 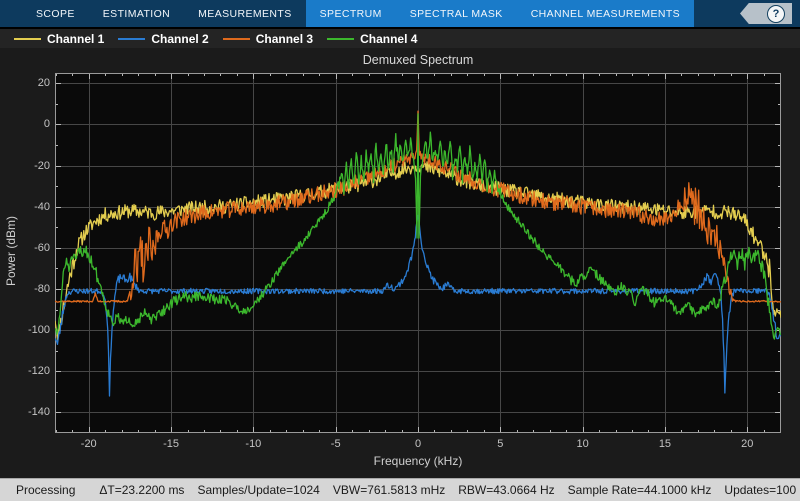 What do you see at coordinates (766, 13) in the screenshot?
I see `help-banner: ?` at bounding box center [766, 13].